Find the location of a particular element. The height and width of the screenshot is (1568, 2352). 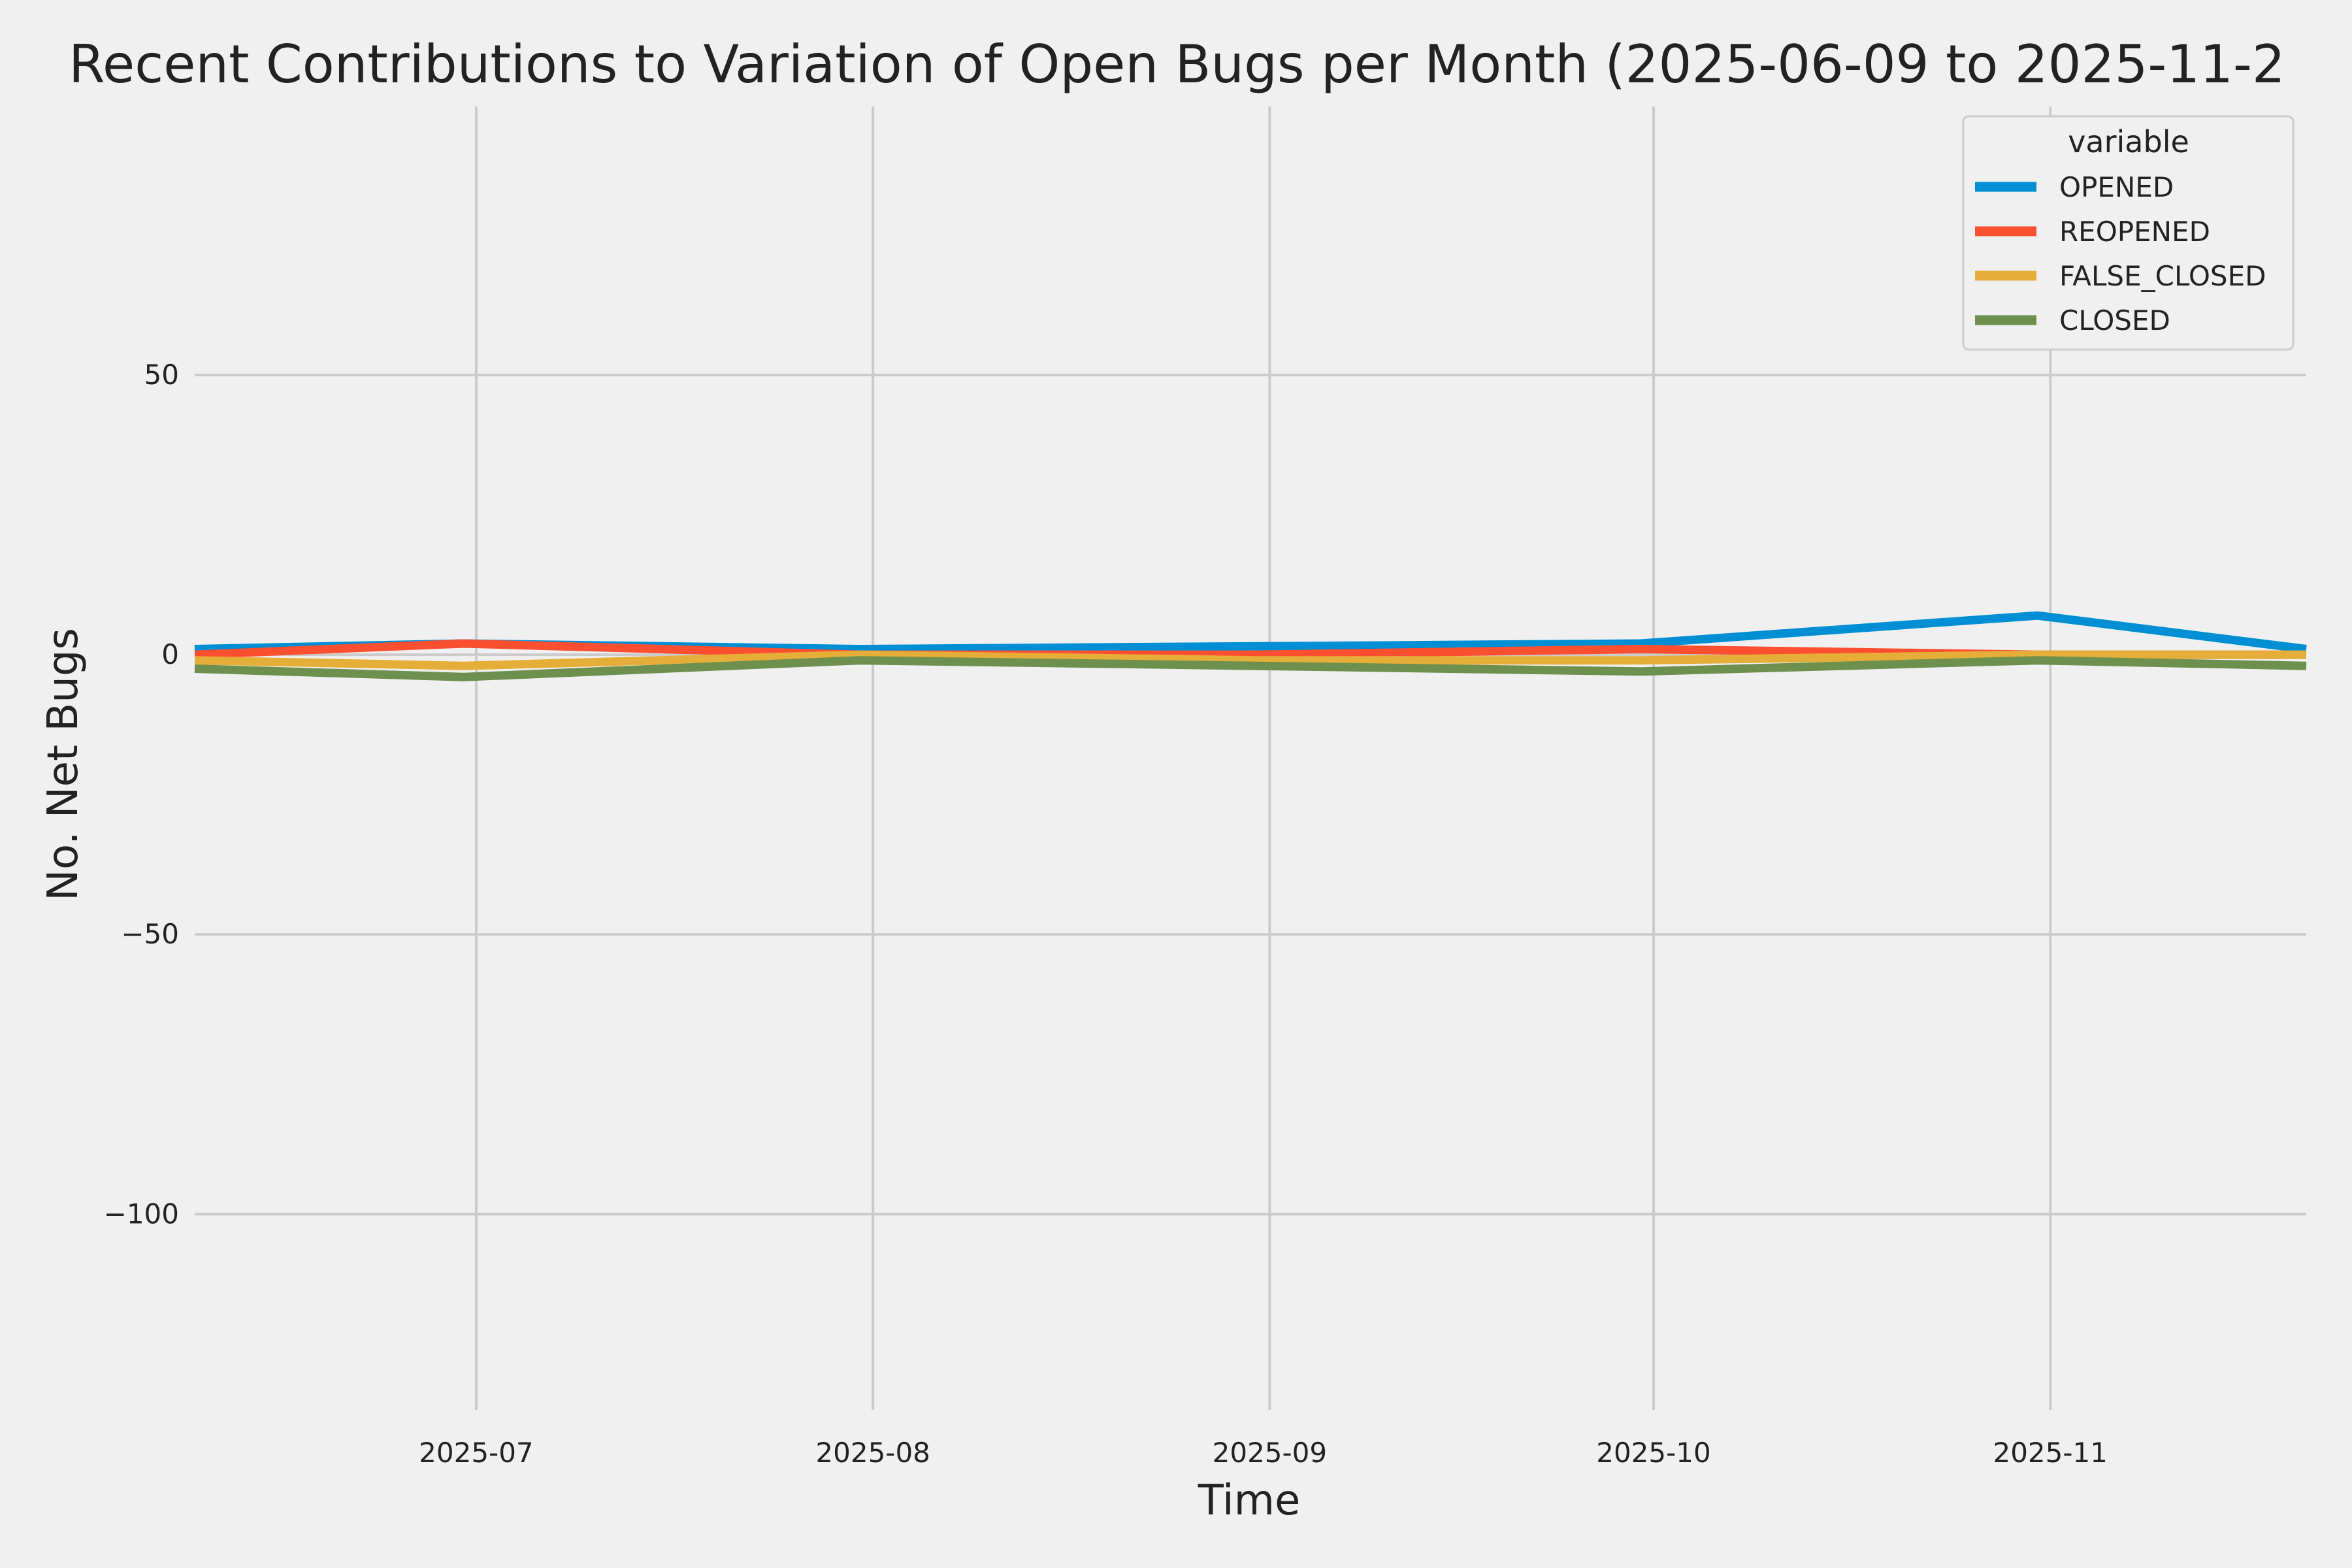

y-axis-label: No. Net Bugs is located at coordinates (63, 764).